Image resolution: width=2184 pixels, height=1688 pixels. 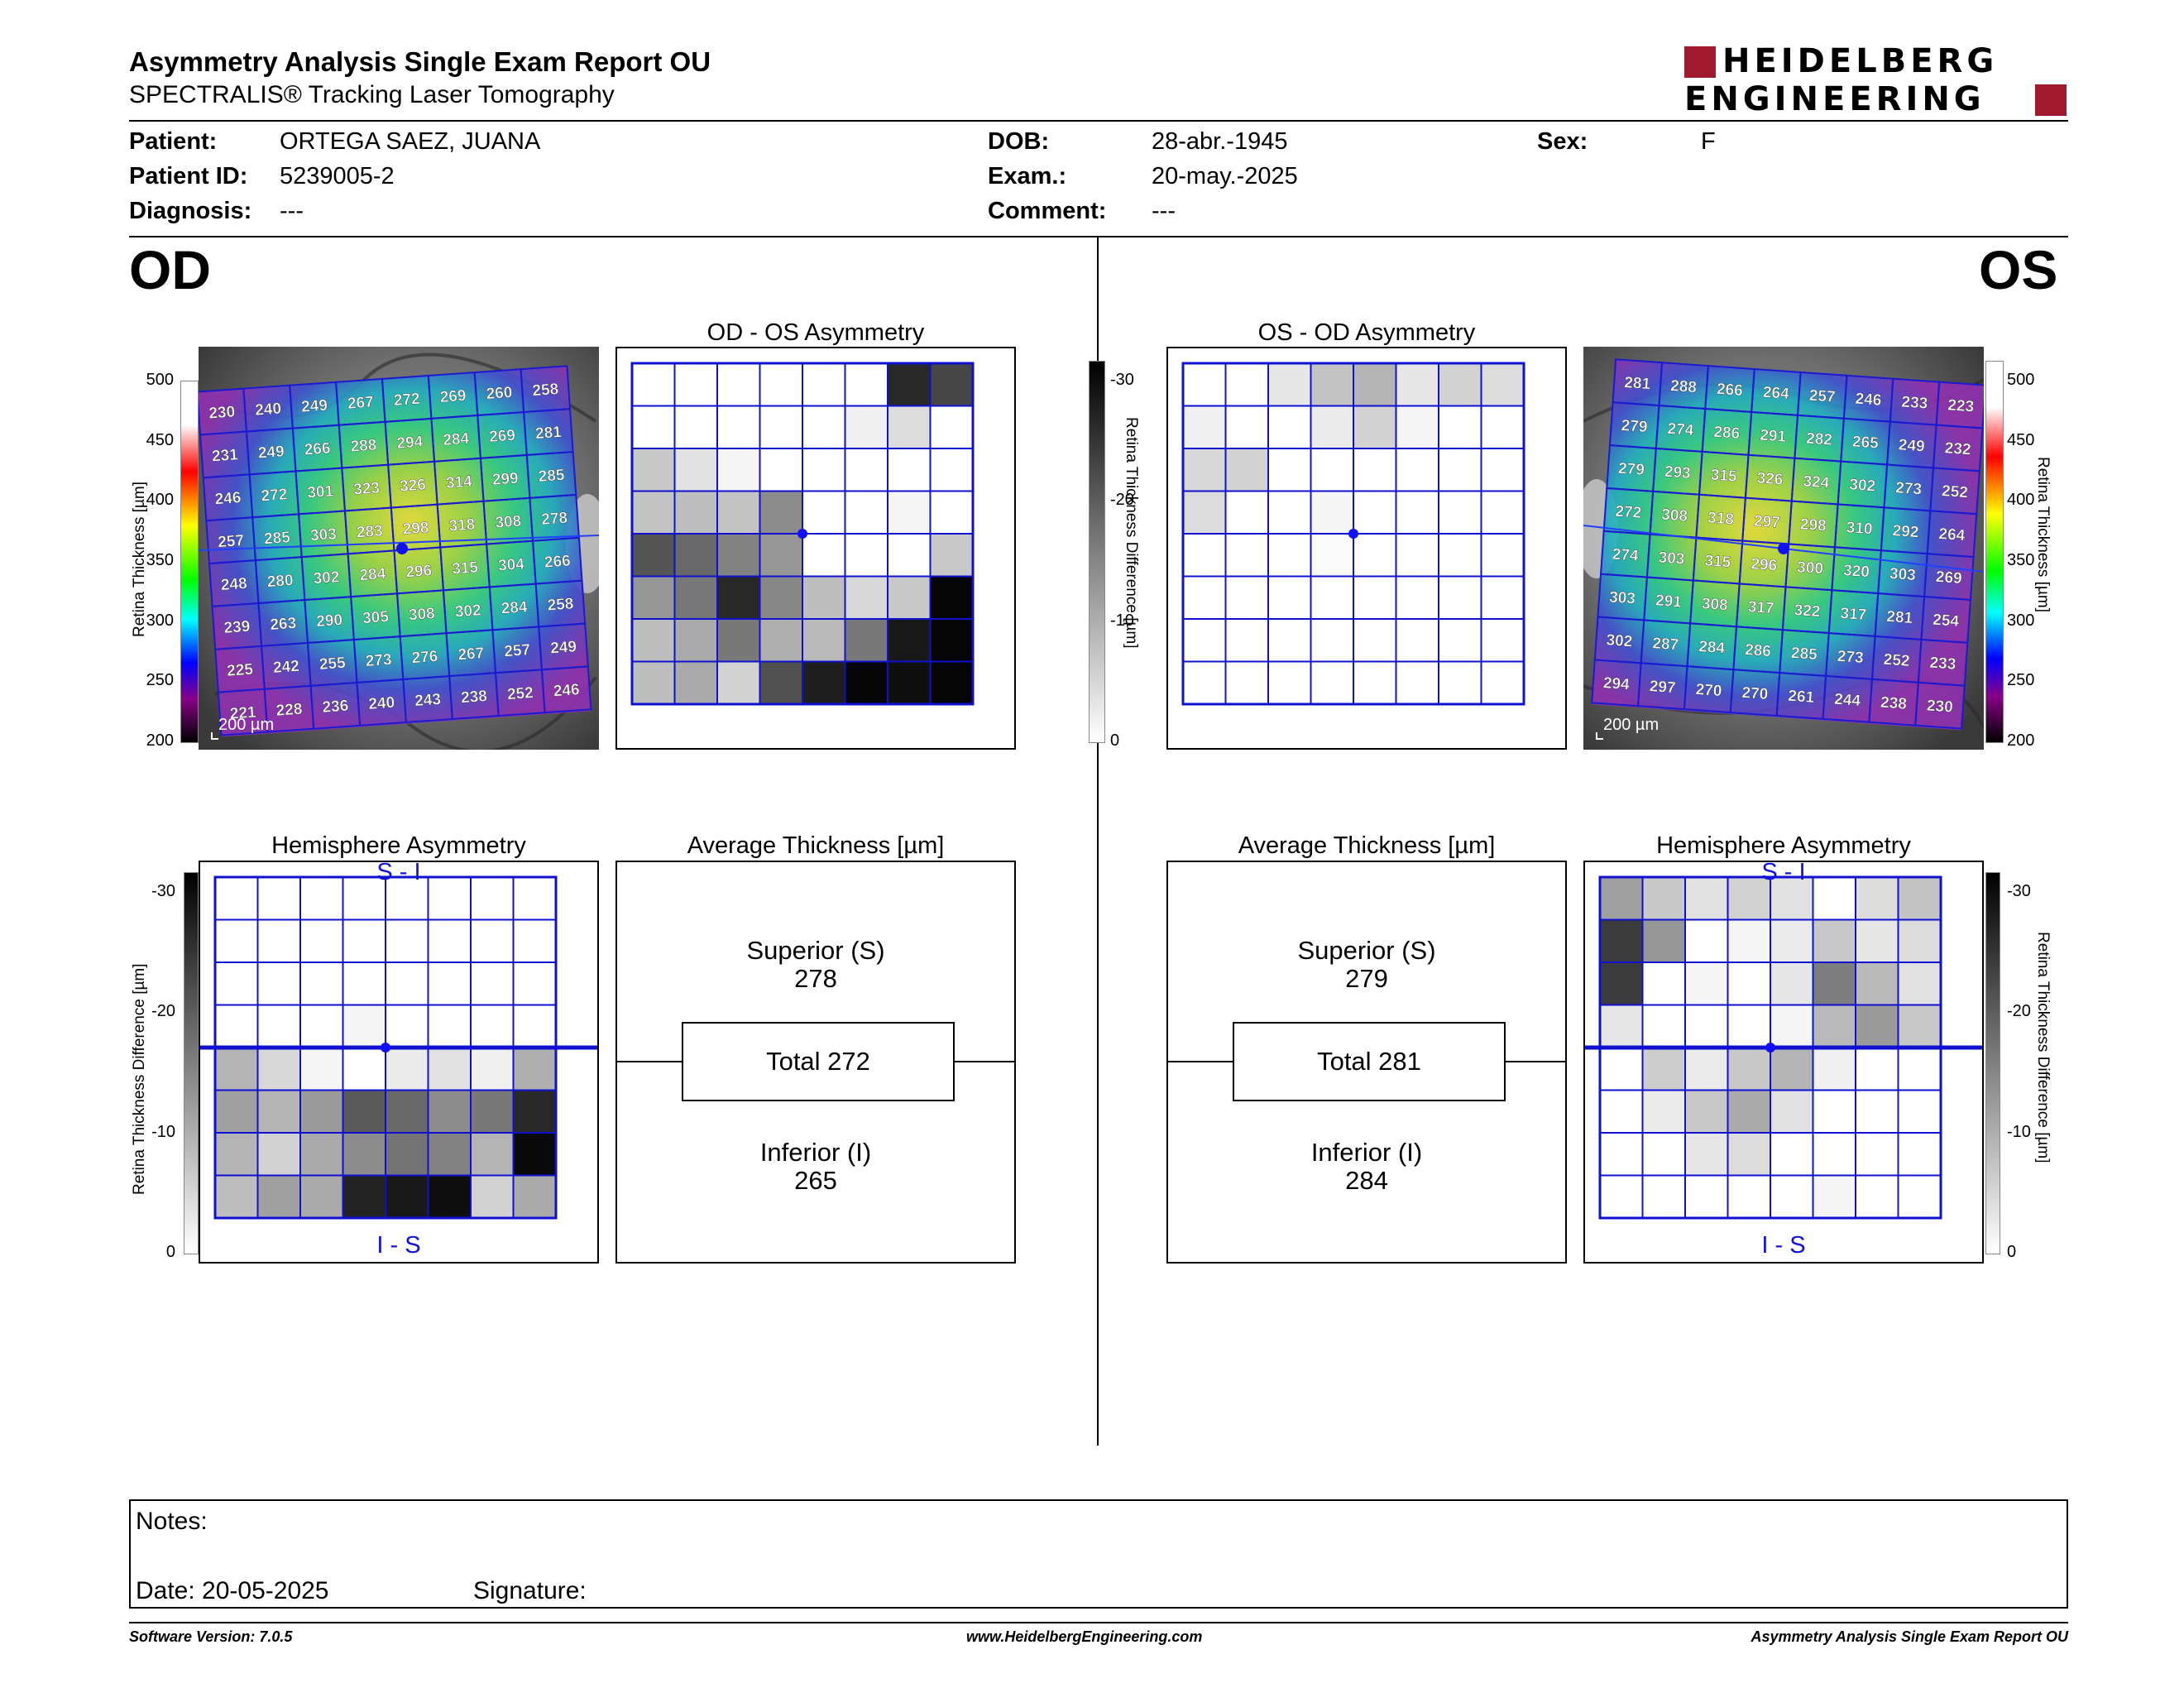 I want to click on diff-axis-title-left: Retina Thickness Difference [µm], so click(x=139, y=1079).